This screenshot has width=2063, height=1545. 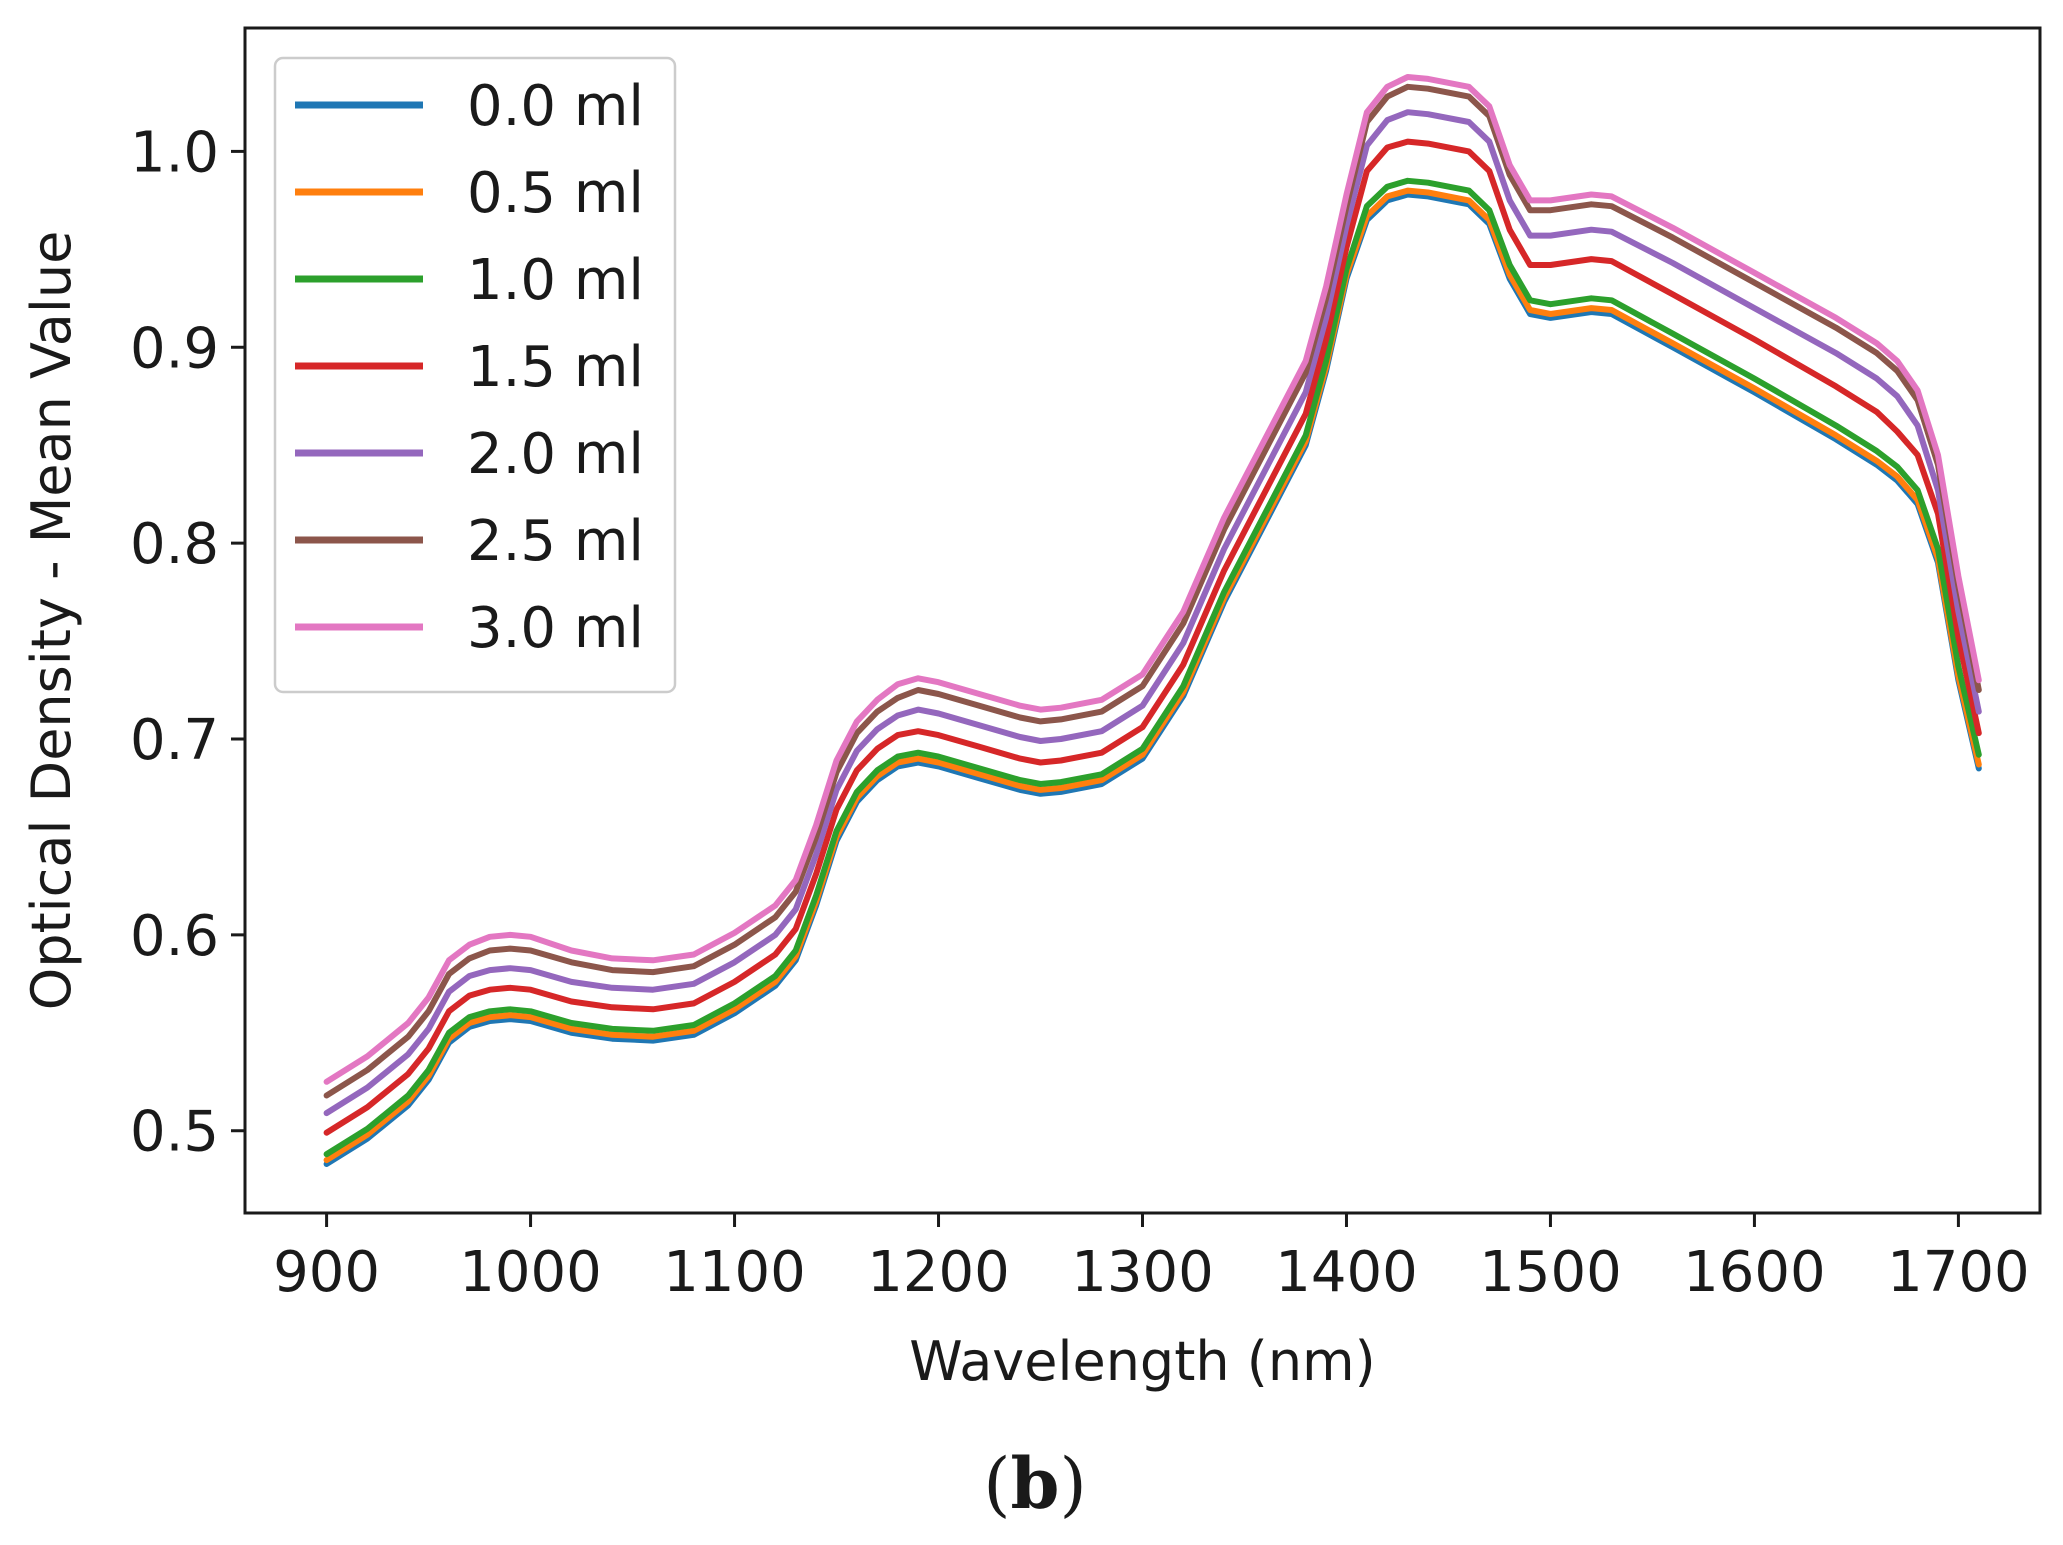 What do you see at coordinates (174, 544) in the screenshot?
I see `y-tick-label: 0.8` at bounding box center [174, 544].